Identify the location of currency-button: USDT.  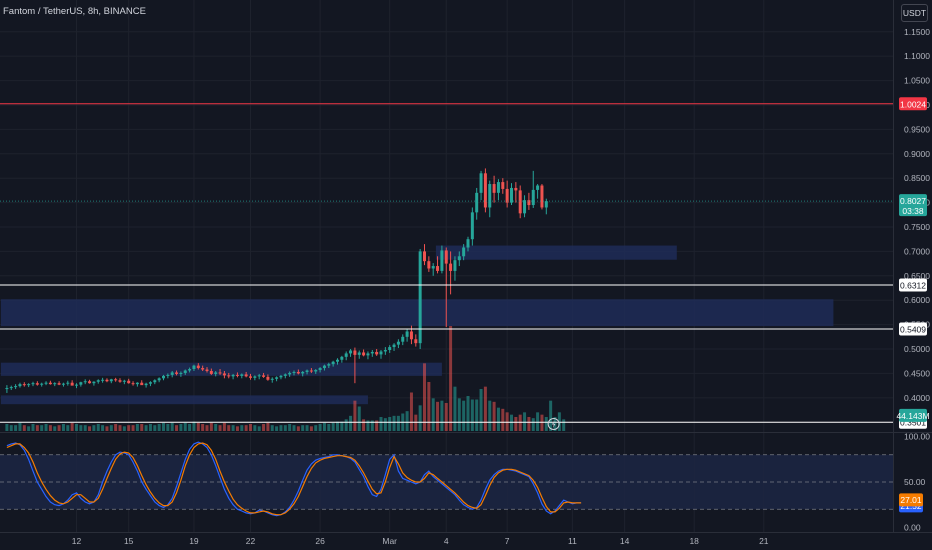
(914, 13).